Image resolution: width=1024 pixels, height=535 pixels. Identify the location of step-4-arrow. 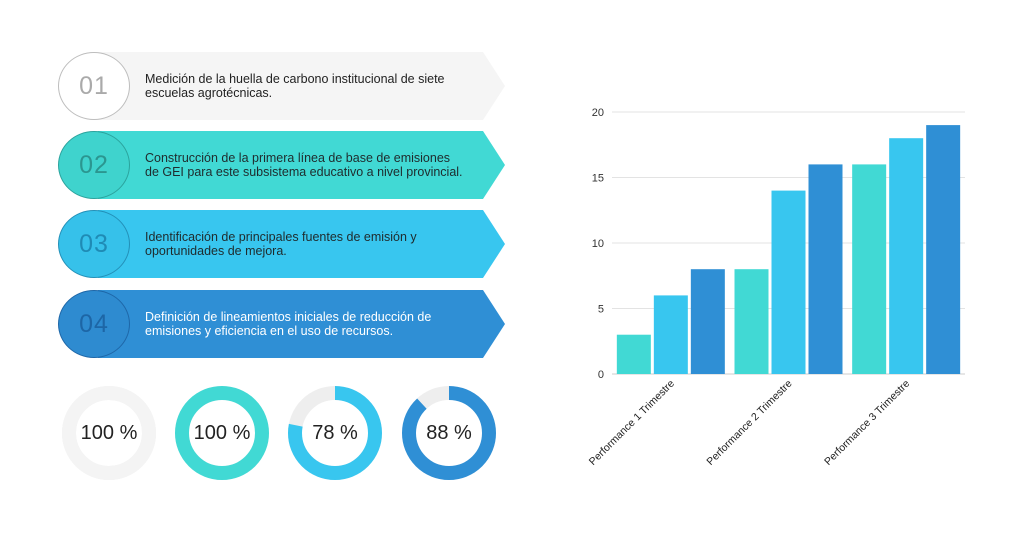
(301, 324).